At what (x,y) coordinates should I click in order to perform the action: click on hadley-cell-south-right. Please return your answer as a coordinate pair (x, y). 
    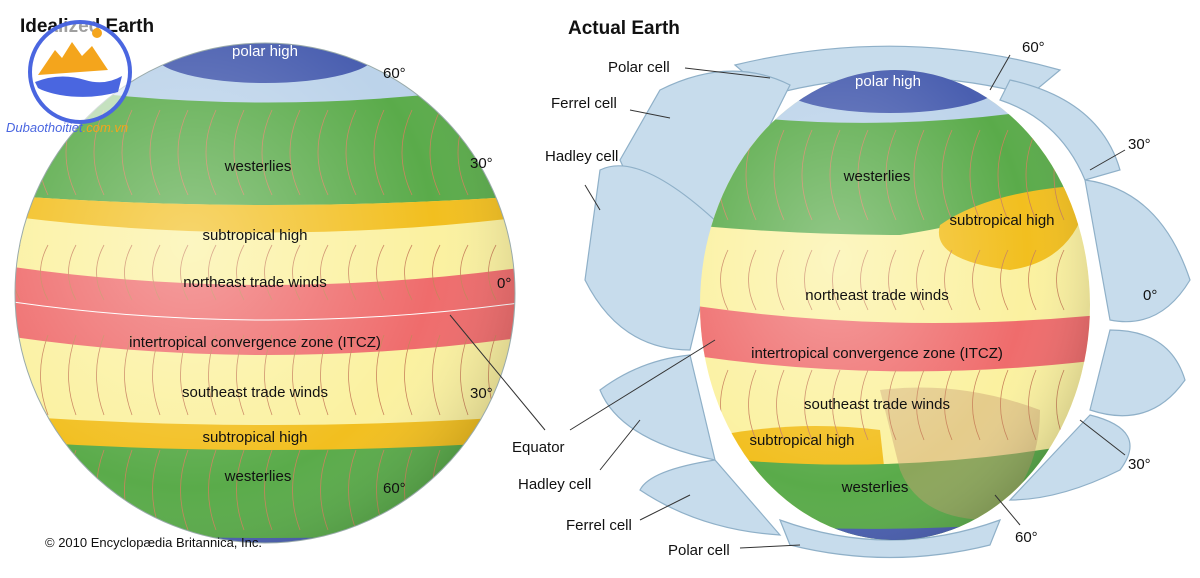
    Looking at the image, I should click on (1137, 373).